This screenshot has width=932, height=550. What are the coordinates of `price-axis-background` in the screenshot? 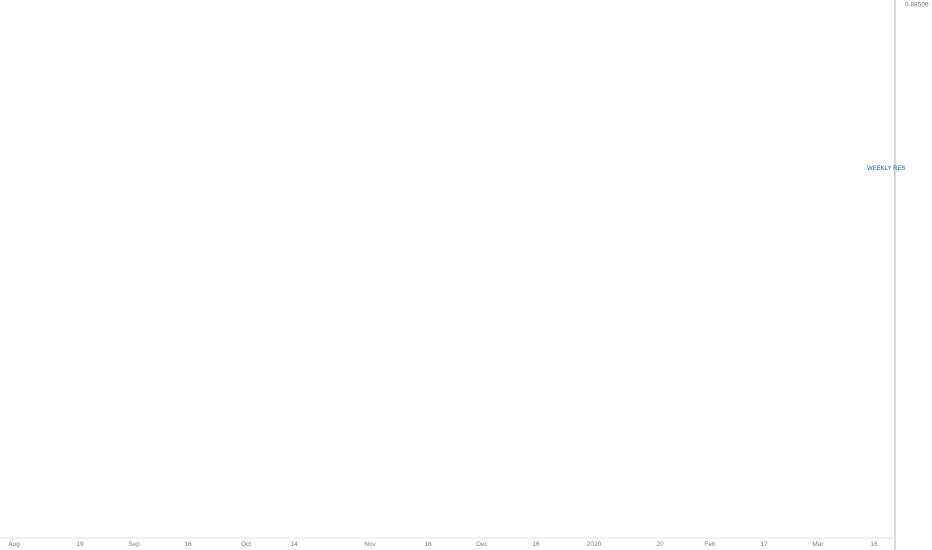 It's located at (913, 275).